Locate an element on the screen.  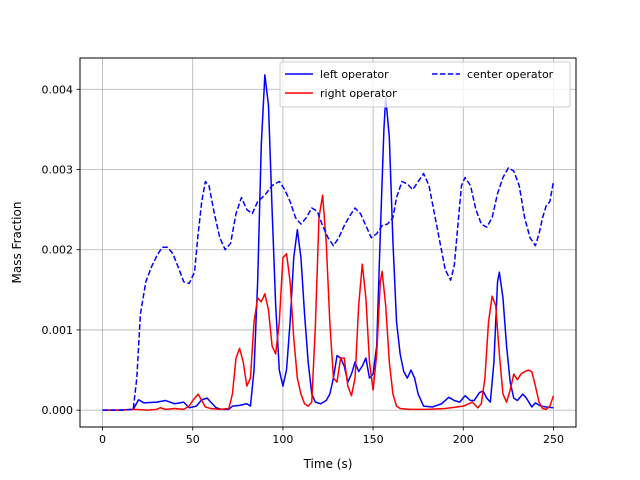
legend-label-right-operator: right operator is located at coordinates (358, 93).